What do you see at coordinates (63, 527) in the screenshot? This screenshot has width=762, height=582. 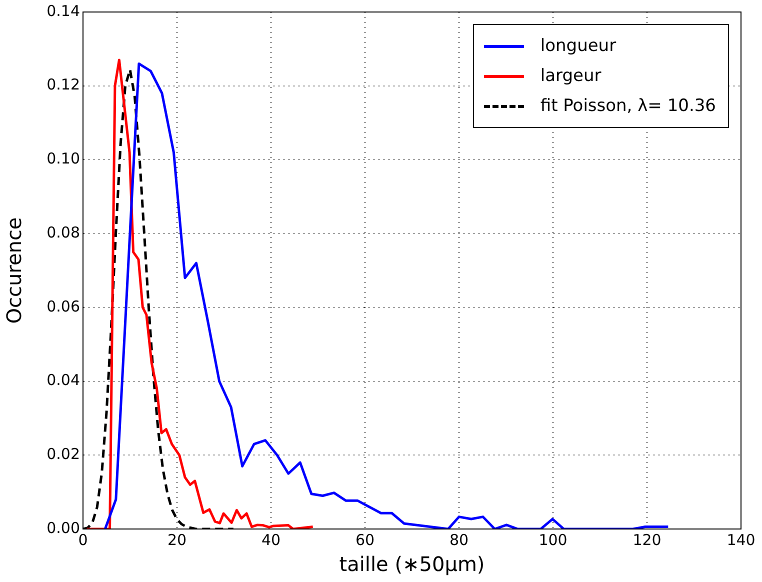 I see `y-tick-label: 0.00` at bounding box center [63, 527].